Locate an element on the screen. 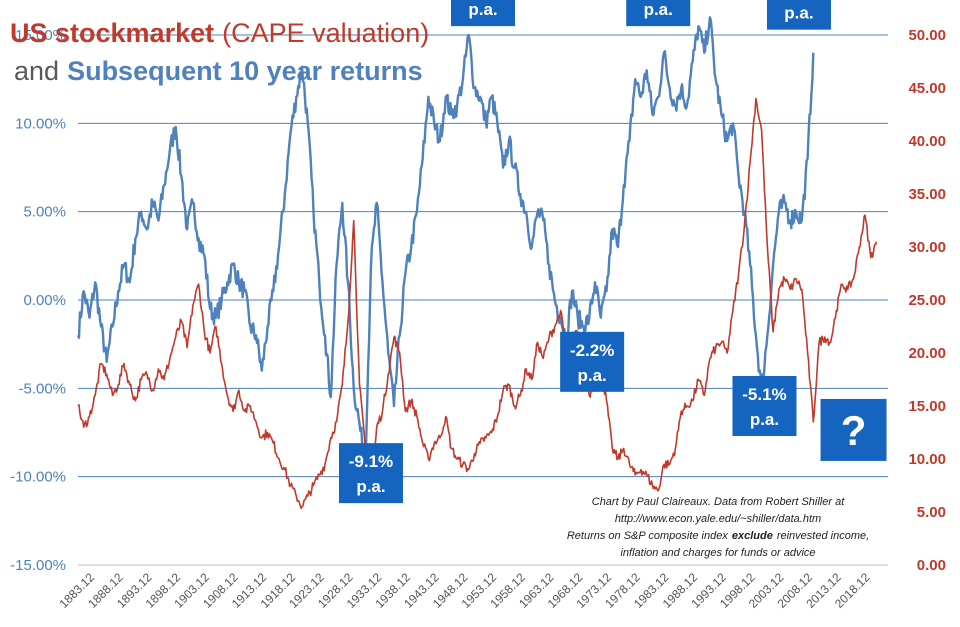  title-line-1: US stockmarket (CAPE valuation) is located at coordinates (219, 33).